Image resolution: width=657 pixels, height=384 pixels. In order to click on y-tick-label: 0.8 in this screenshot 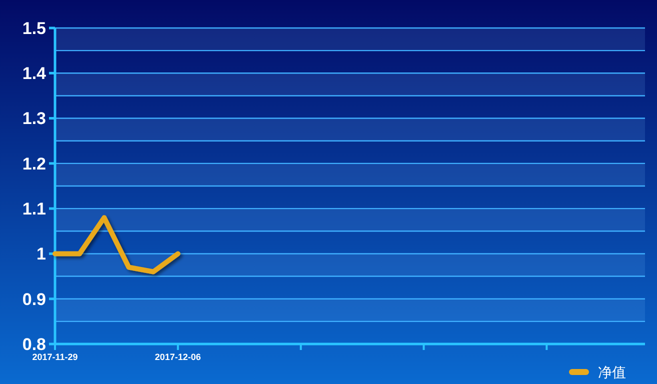, I will do `click(34, 344)`.